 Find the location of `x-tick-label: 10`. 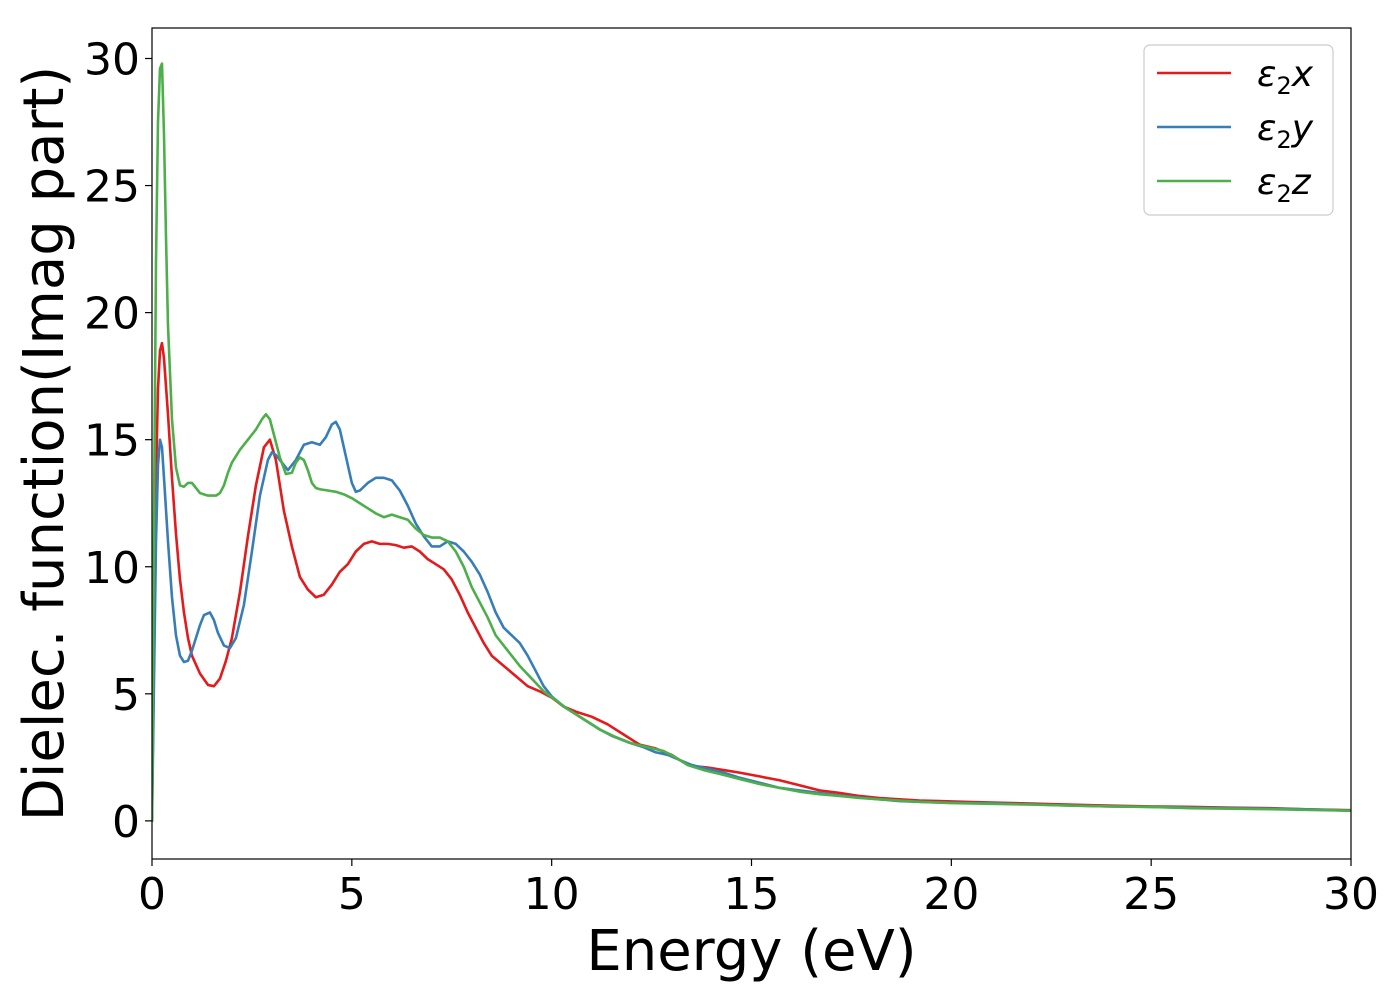

x-tick-label: 10 is located at coordinates (552, 894).